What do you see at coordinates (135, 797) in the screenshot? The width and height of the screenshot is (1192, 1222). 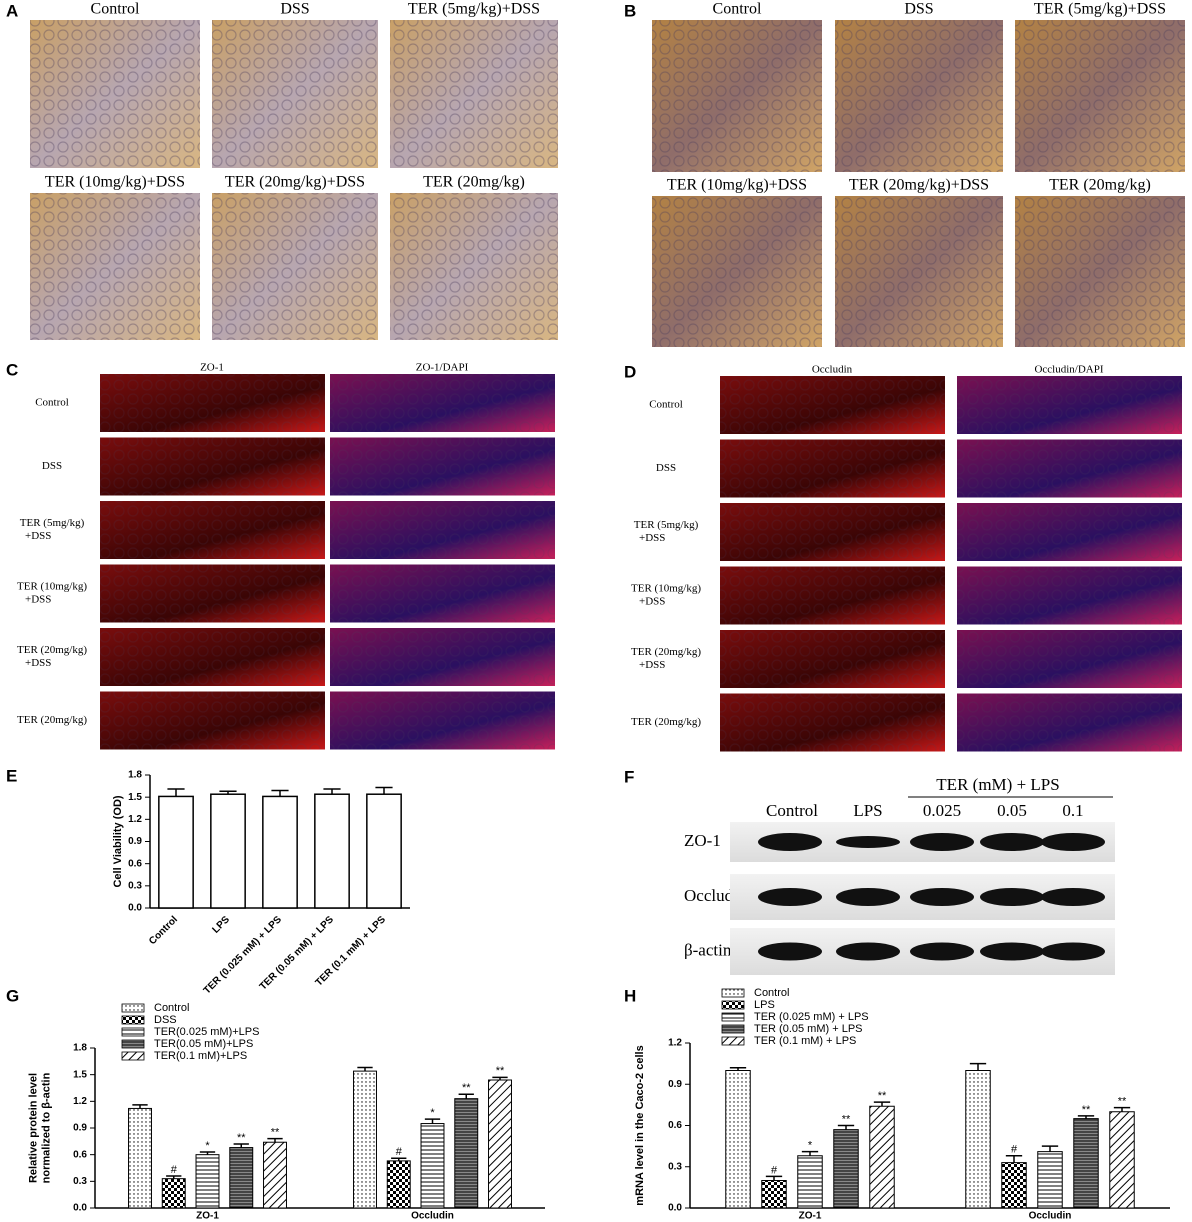 I see `y-tick-label: 1.5` at bounding box center [135, 797].